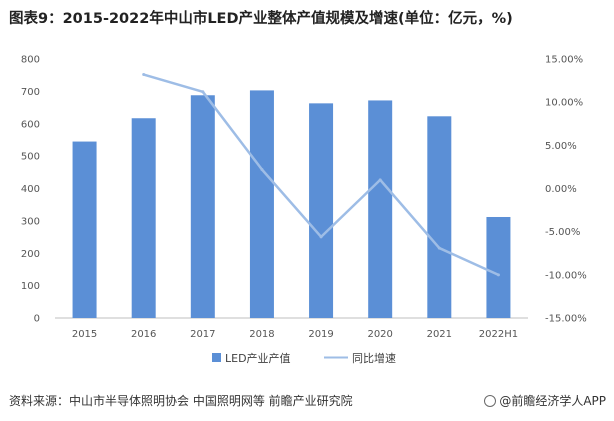  Describe the element at coordinates (320, 334) in the screenshot. I see `x-tick-label: 2019` at that location.